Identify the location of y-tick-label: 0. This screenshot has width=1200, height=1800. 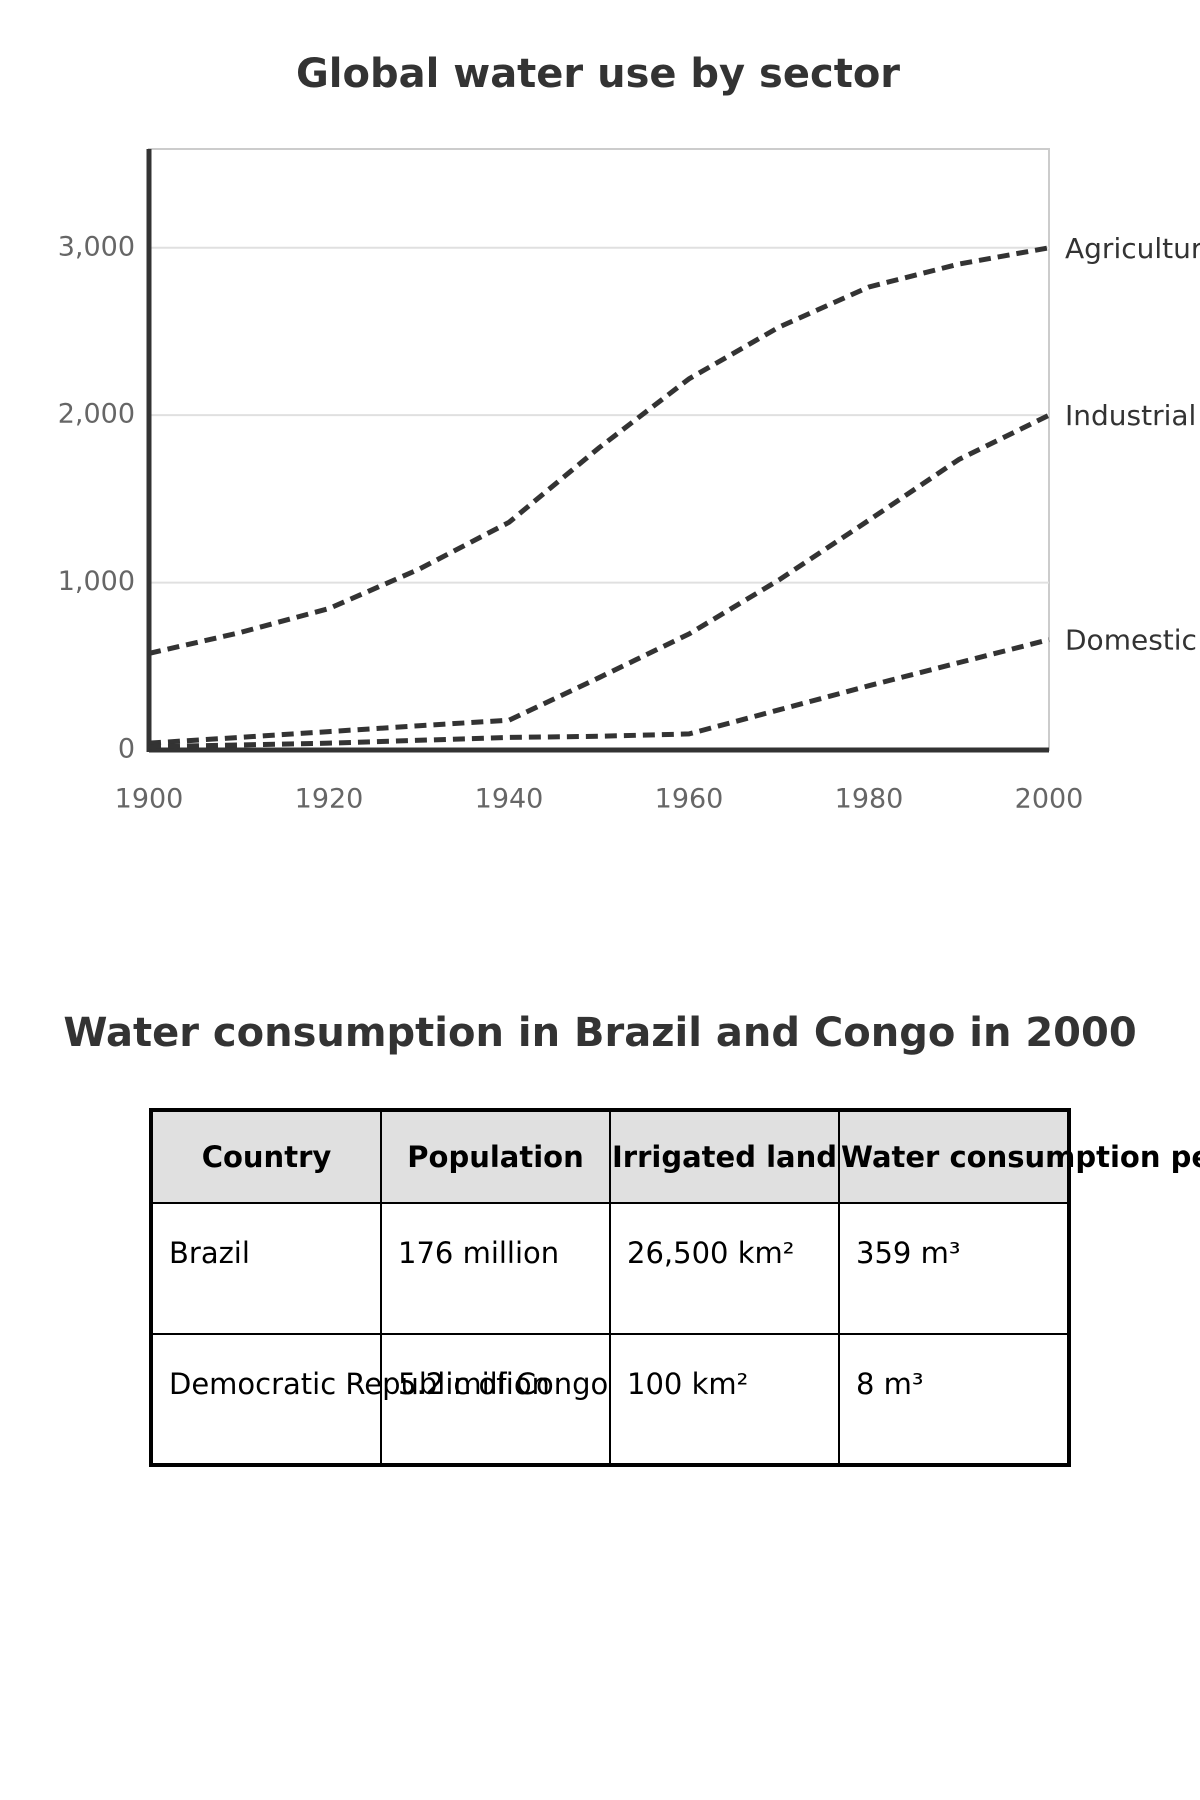
(126, 749).